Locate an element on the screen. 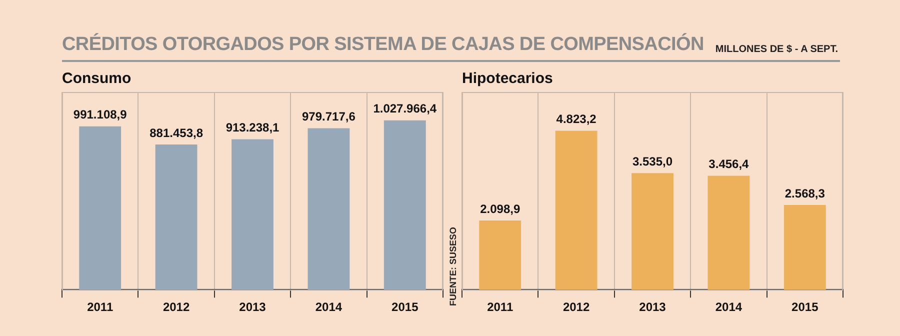 The width and height of the screenshot is (900, 336). text: MILLONES DE $ - A SEPT. is located at coordinates (776, 49).